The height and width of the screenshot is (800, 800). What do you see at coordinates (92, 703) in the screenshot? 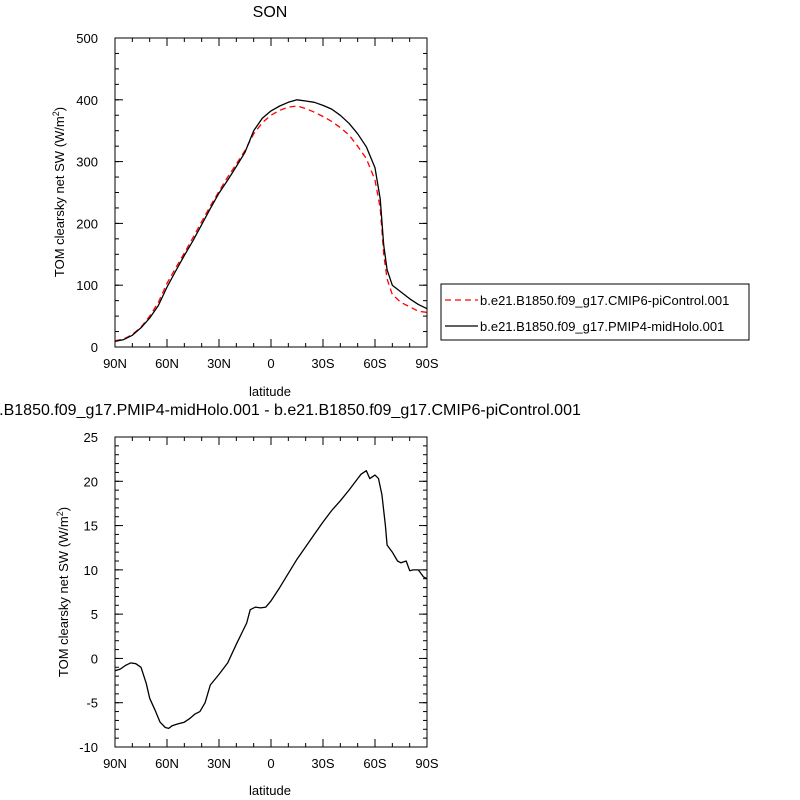
I see `bottom-y-tick-label: -5` at bounding box center [92, 703].